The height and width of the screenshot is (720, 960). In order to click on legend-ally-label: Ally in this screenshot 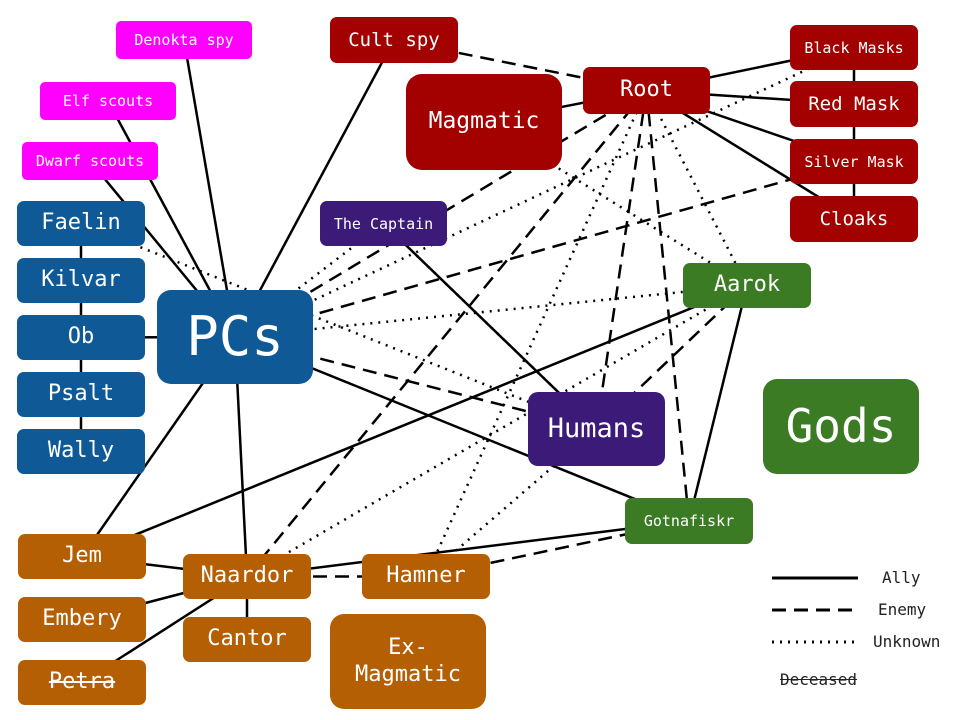, I will do `click(901, 577)`.